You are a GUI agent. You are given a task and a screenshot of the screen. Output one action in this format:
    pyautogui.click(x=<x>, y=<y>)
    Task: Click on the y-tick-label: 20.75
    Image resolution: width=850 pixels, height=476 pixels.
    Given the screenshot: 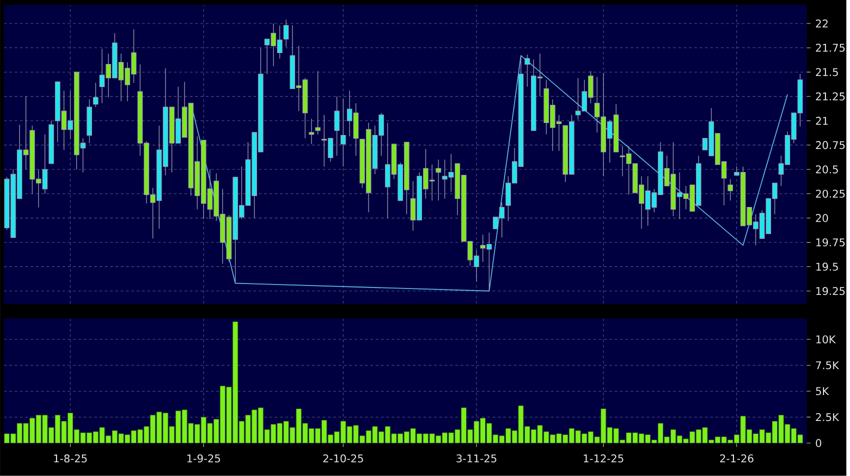 What is the action you would take?
    pyautogui.click(x=830, y=145)
    